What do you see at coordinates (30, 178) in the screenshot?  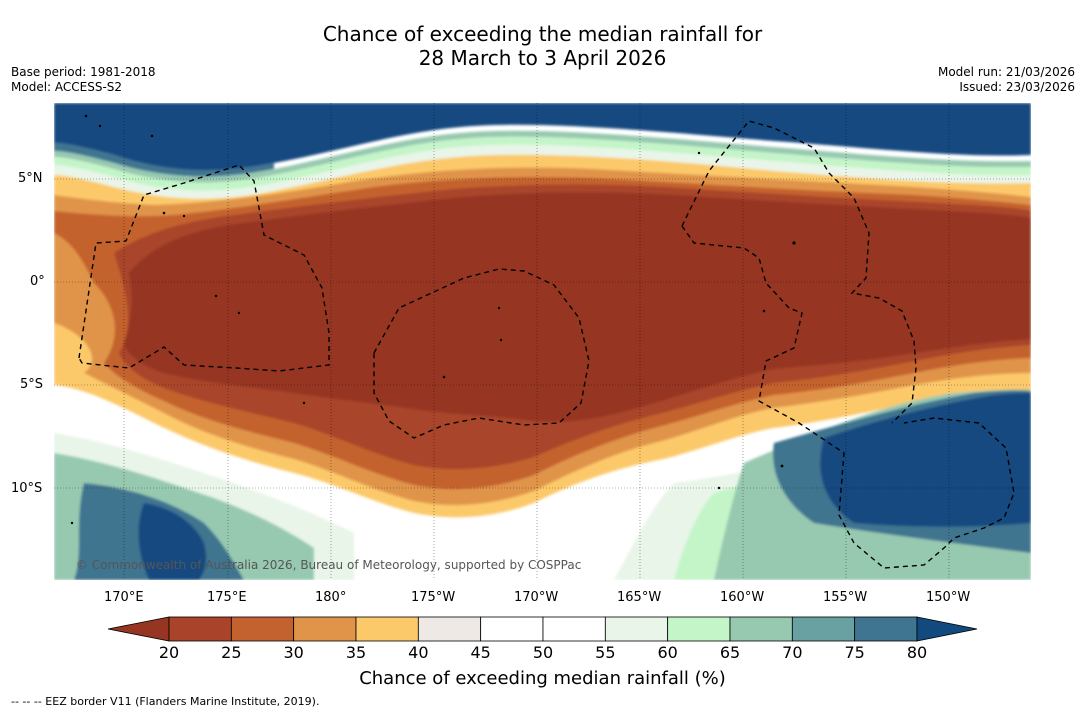 I see `lat-label-5n: 5°N` at bounding box center [30, 178].